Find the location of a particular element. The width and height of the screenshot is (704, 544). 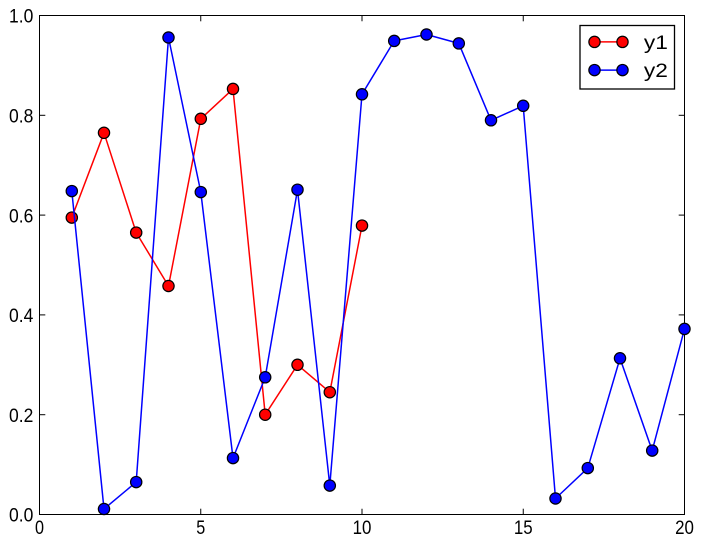

svg-text: 5 is located at coordinates (200, 528).